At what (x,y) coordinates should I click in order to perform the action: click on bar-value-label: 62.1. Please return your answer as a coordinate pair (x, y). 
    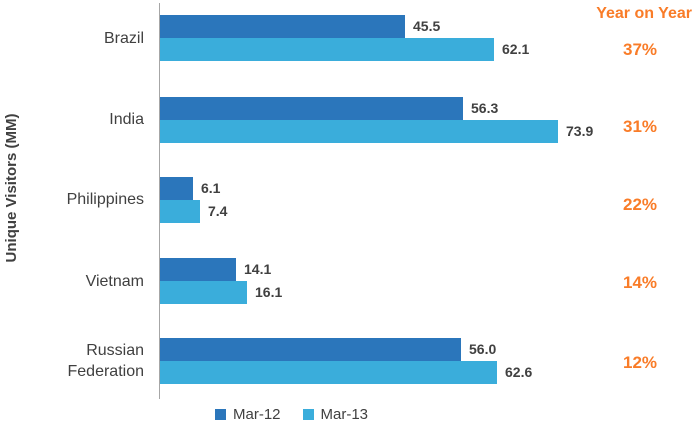
    Looking at the image, I should click on (516, 49).